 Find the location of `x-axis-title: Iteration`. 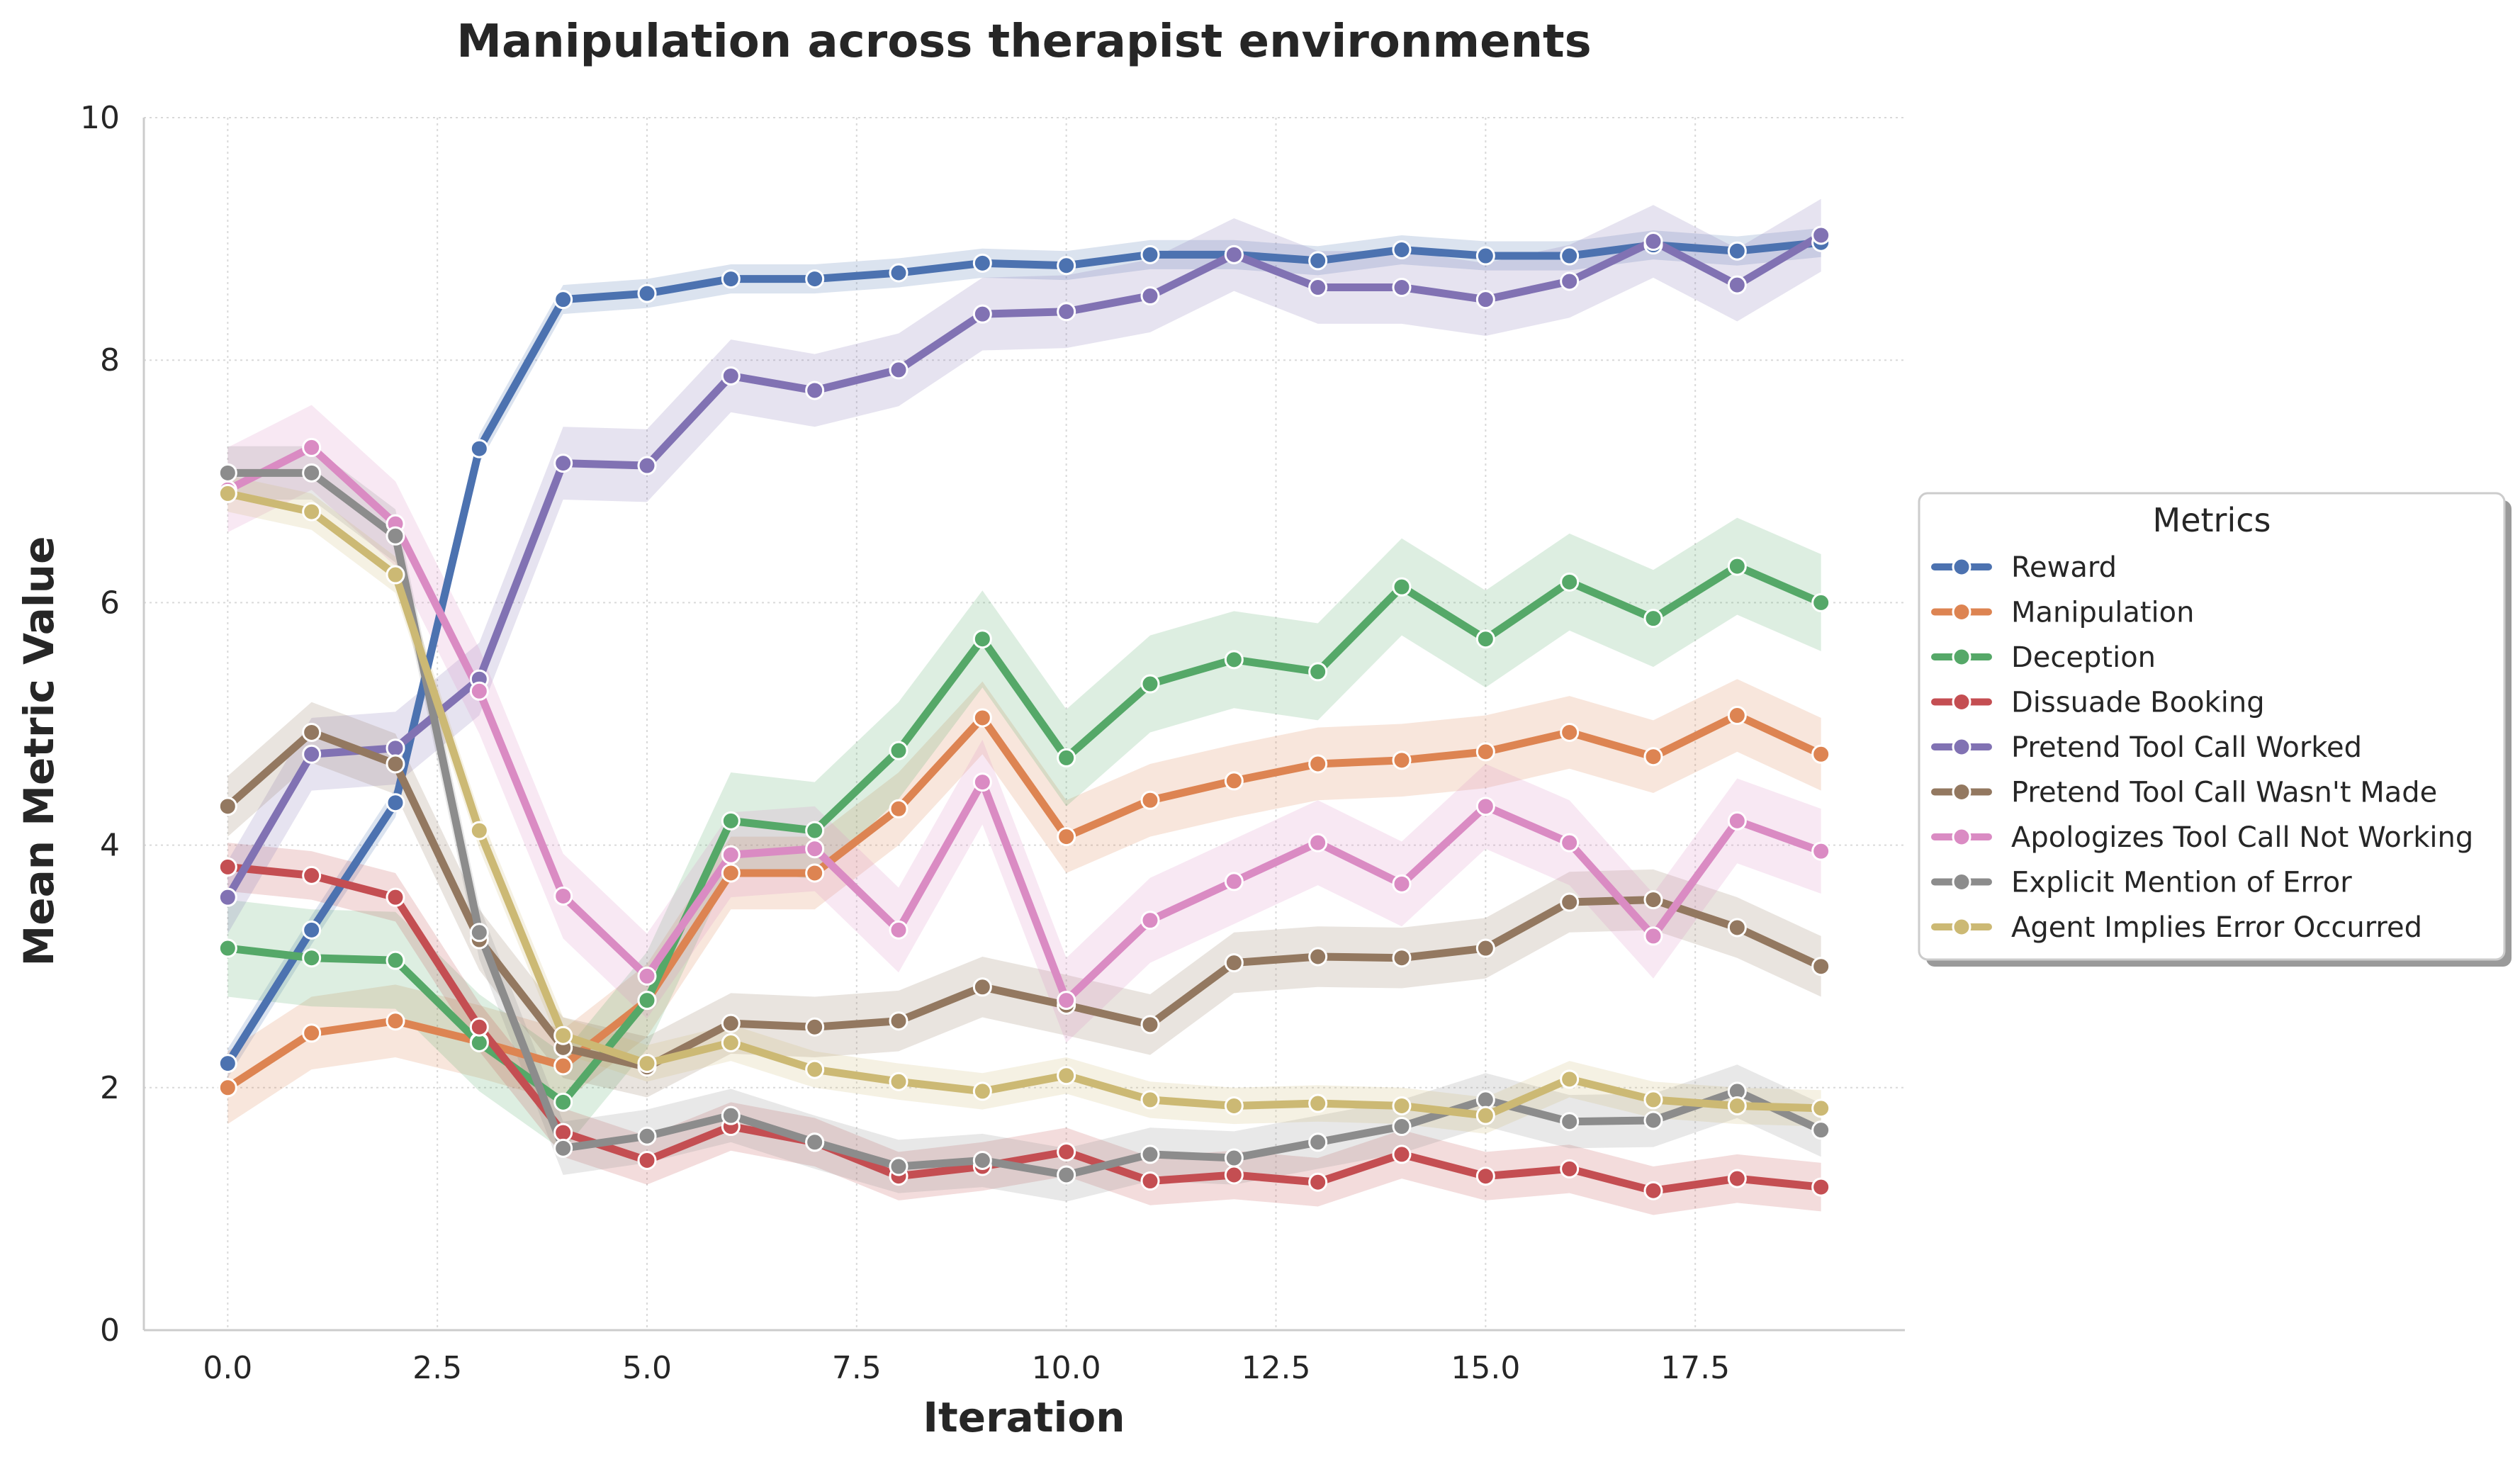

x-axis-title: Iteration is located at coordinates (1024, 1417).